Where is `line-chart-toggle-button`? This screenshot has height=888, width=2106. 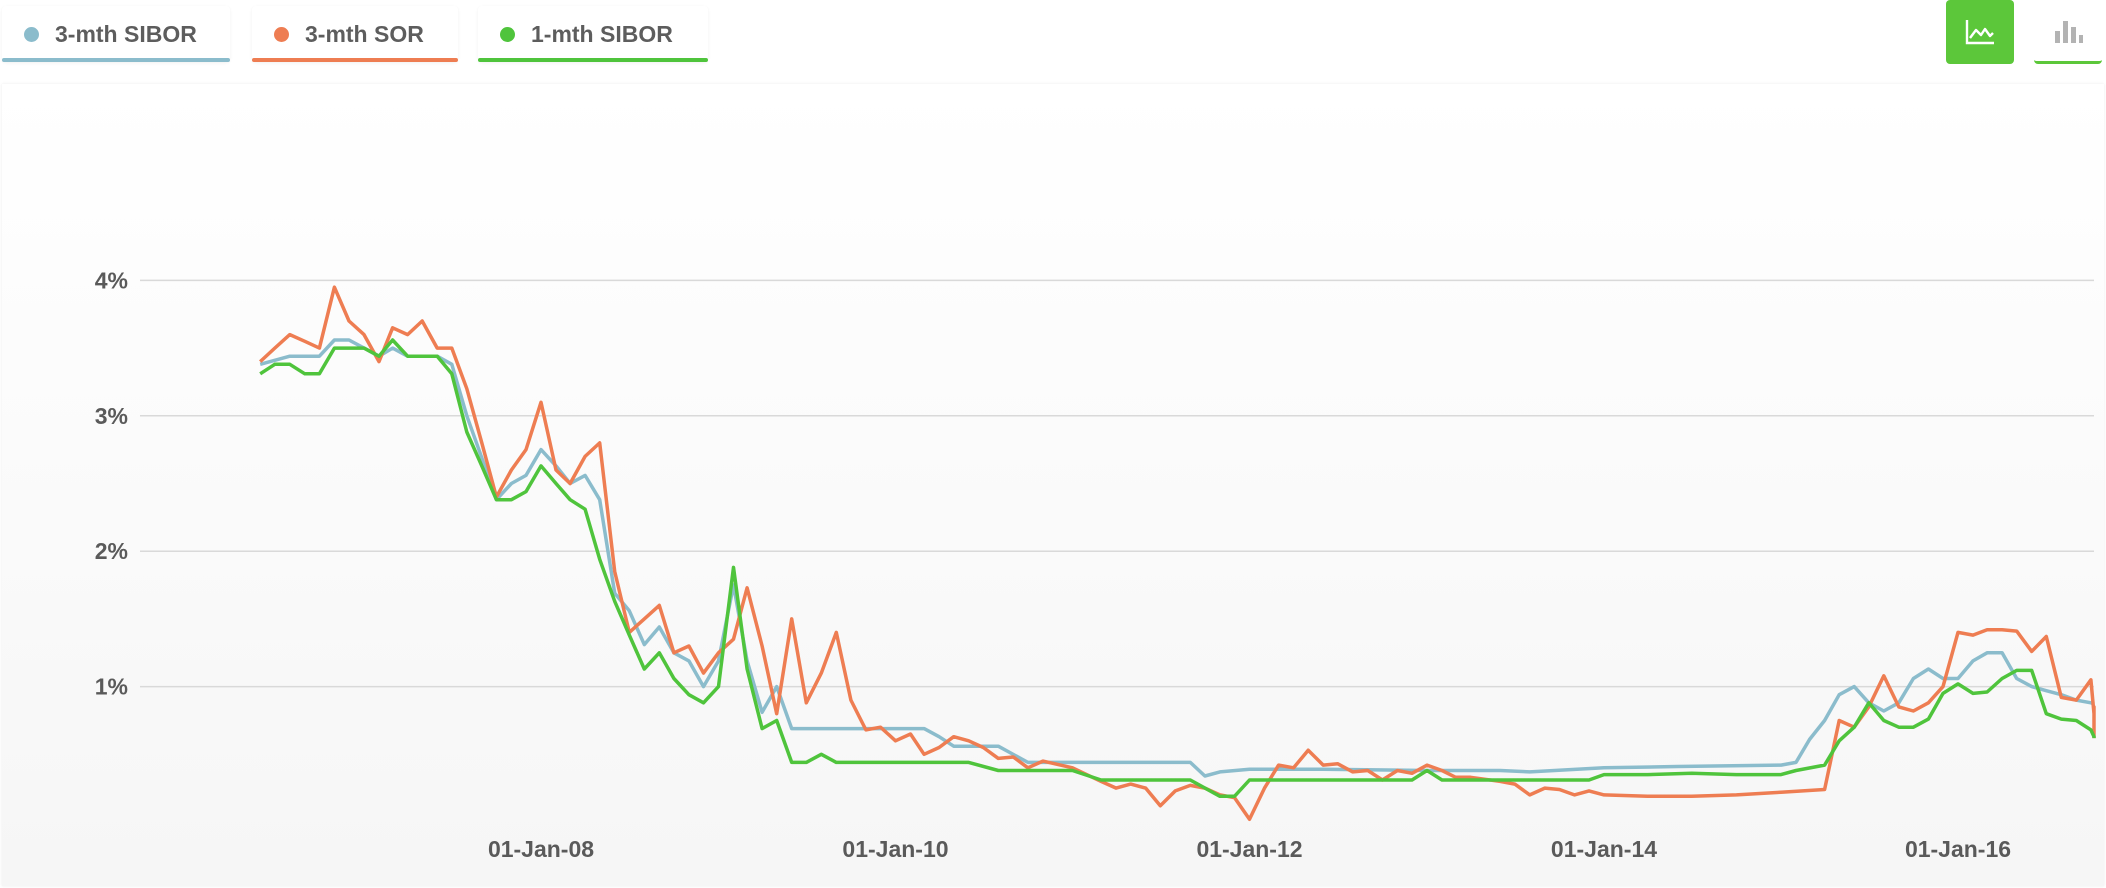 line-chart-toggle-button is located at coordinates (1980, 32).